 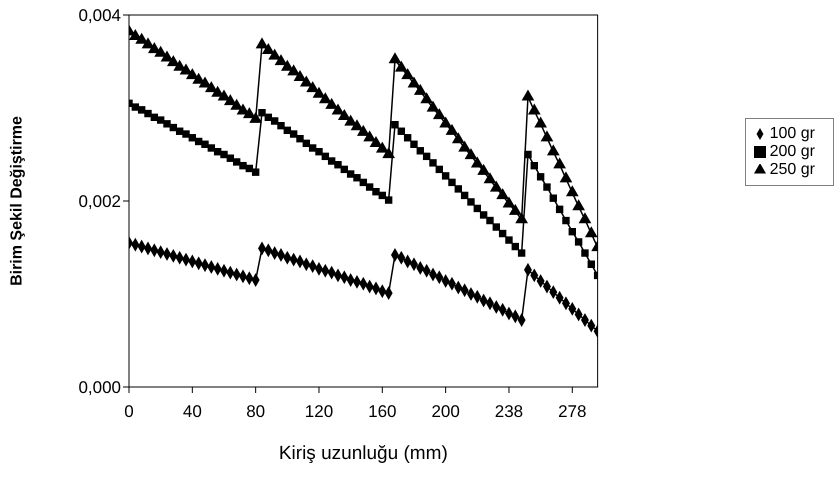 I want to click on y-axis-title: Birim Şekil Değiştirme, so click(x=17, y=201).